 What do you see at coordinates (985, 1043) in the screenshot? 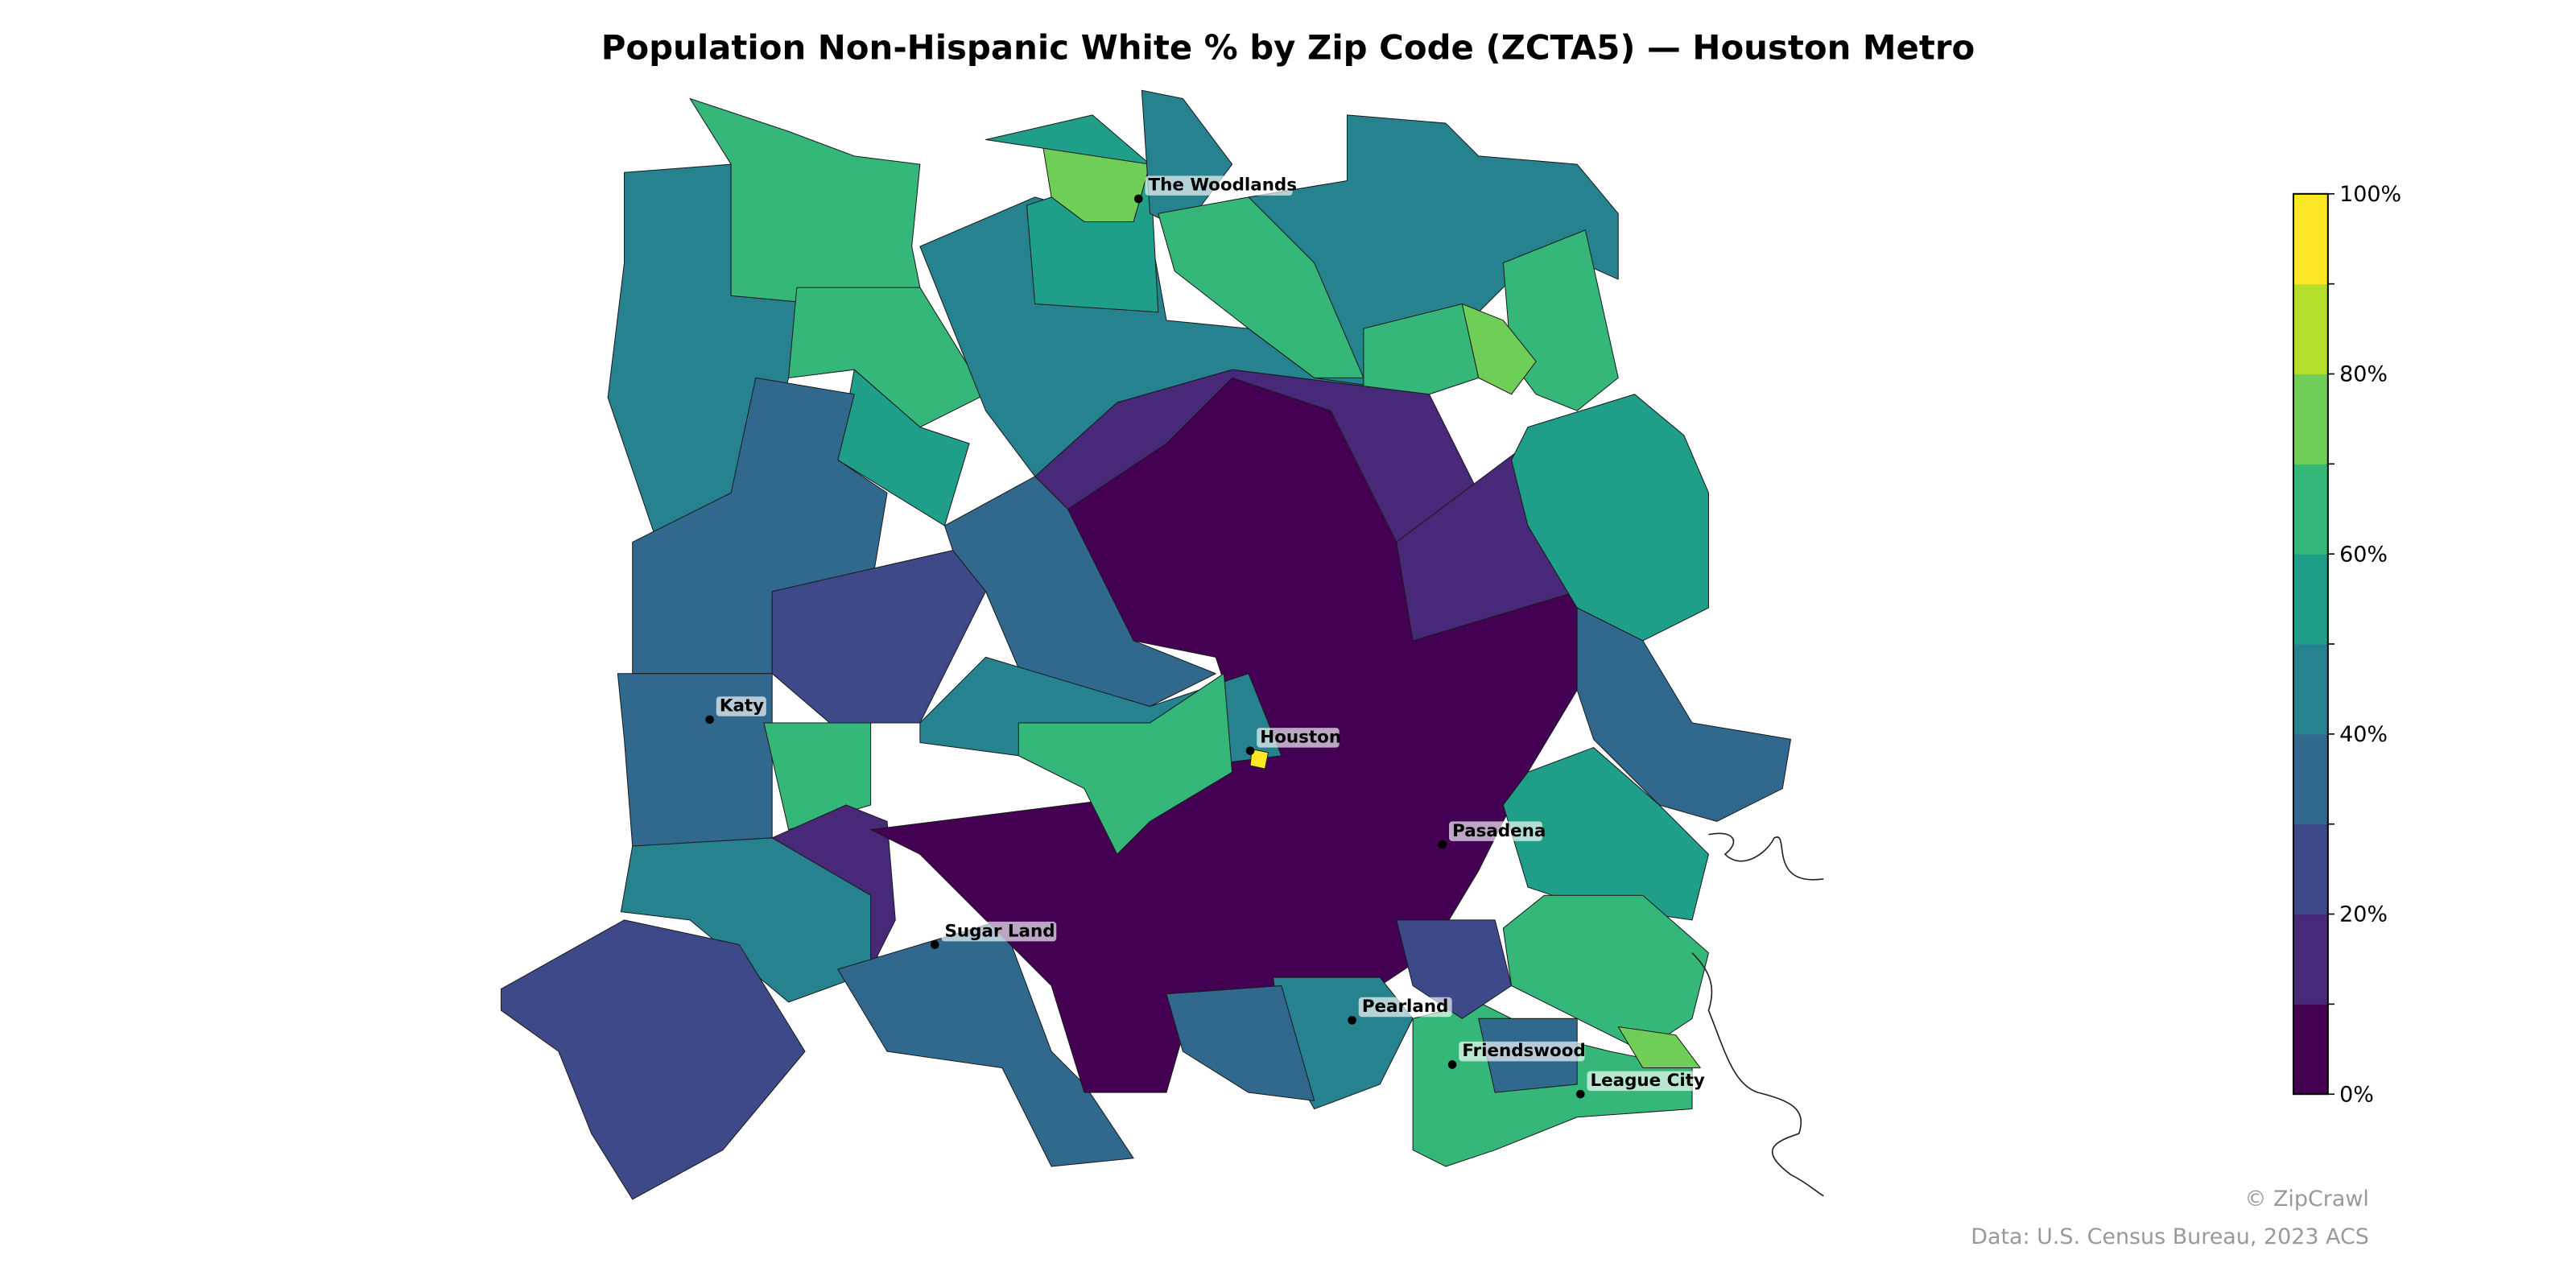
I see `zip-region-south-fort-bend` at bounding box center [985, 1043].